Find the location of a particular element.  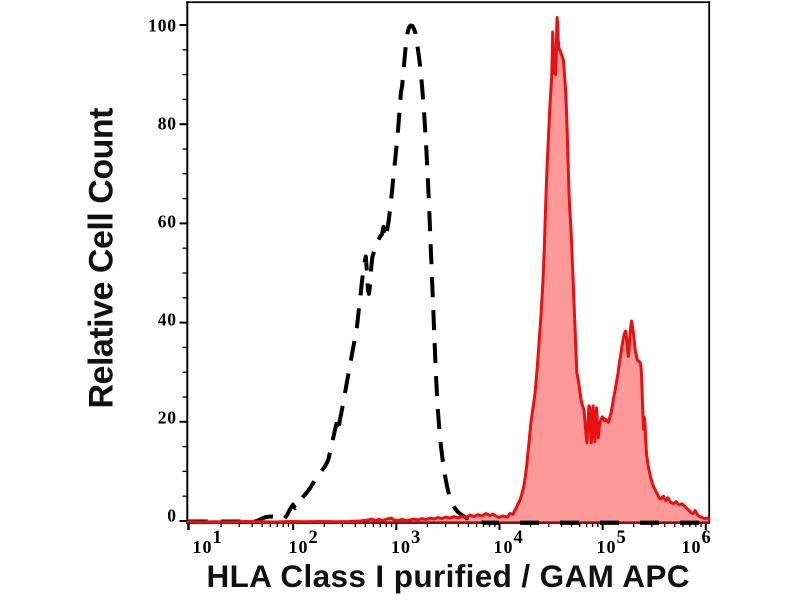

svg-text: 0 is located at coordinates (172, 516).